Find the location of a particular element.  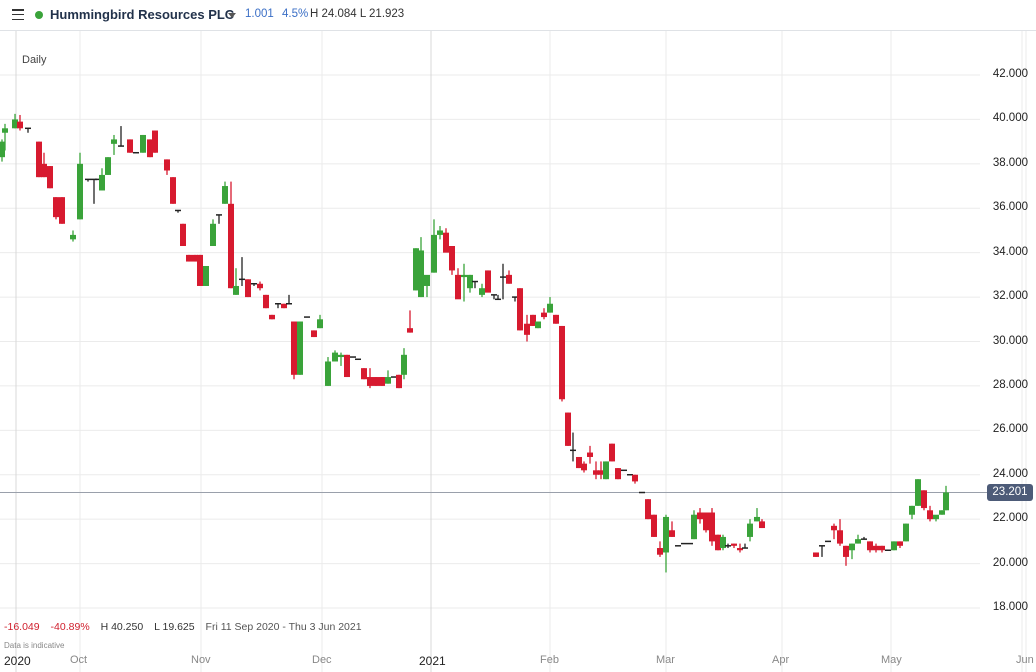

y-tick-label: 28.000 is located at coordinates (1010, 384).